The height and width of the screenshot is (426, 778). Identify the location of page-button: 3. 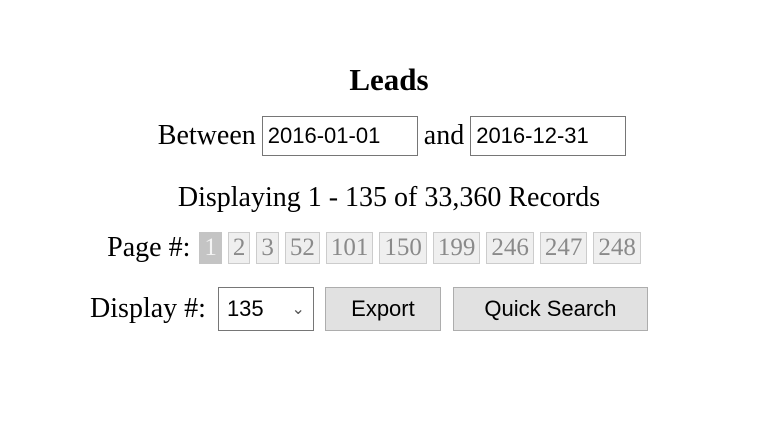
(267, 248).